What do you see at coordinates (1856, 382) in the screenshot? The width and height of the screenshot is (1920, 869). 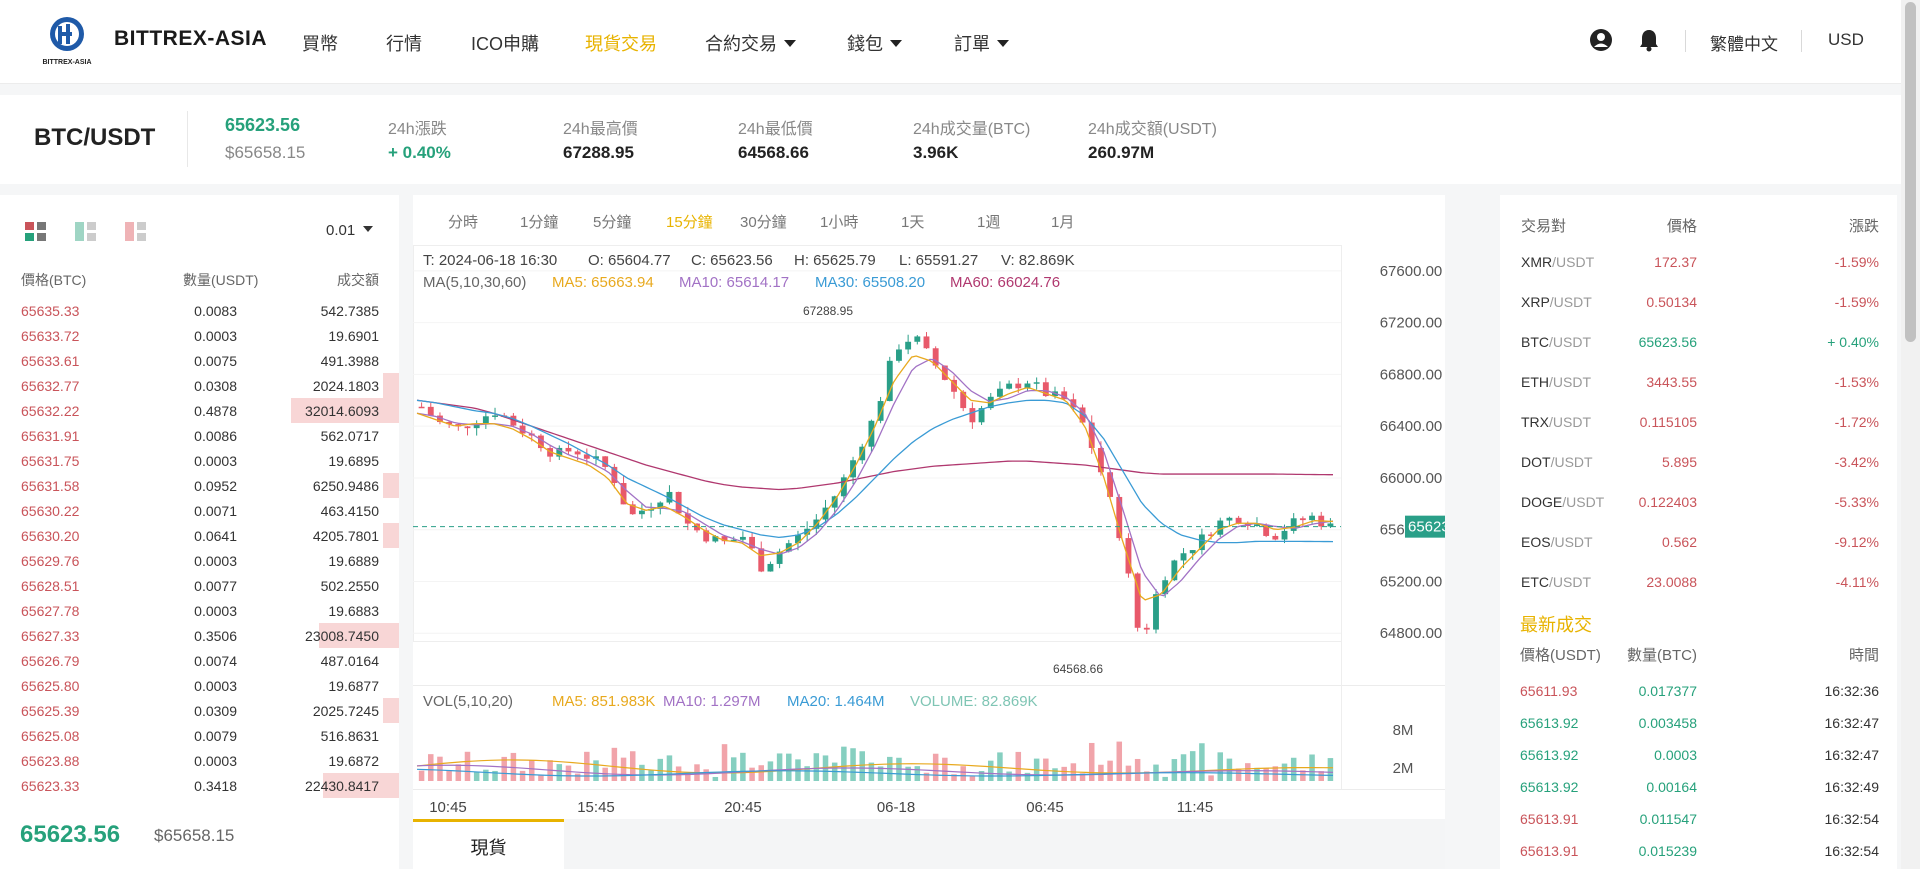 I see `market-change: -1.53%` at bounding box center [1856, 382].